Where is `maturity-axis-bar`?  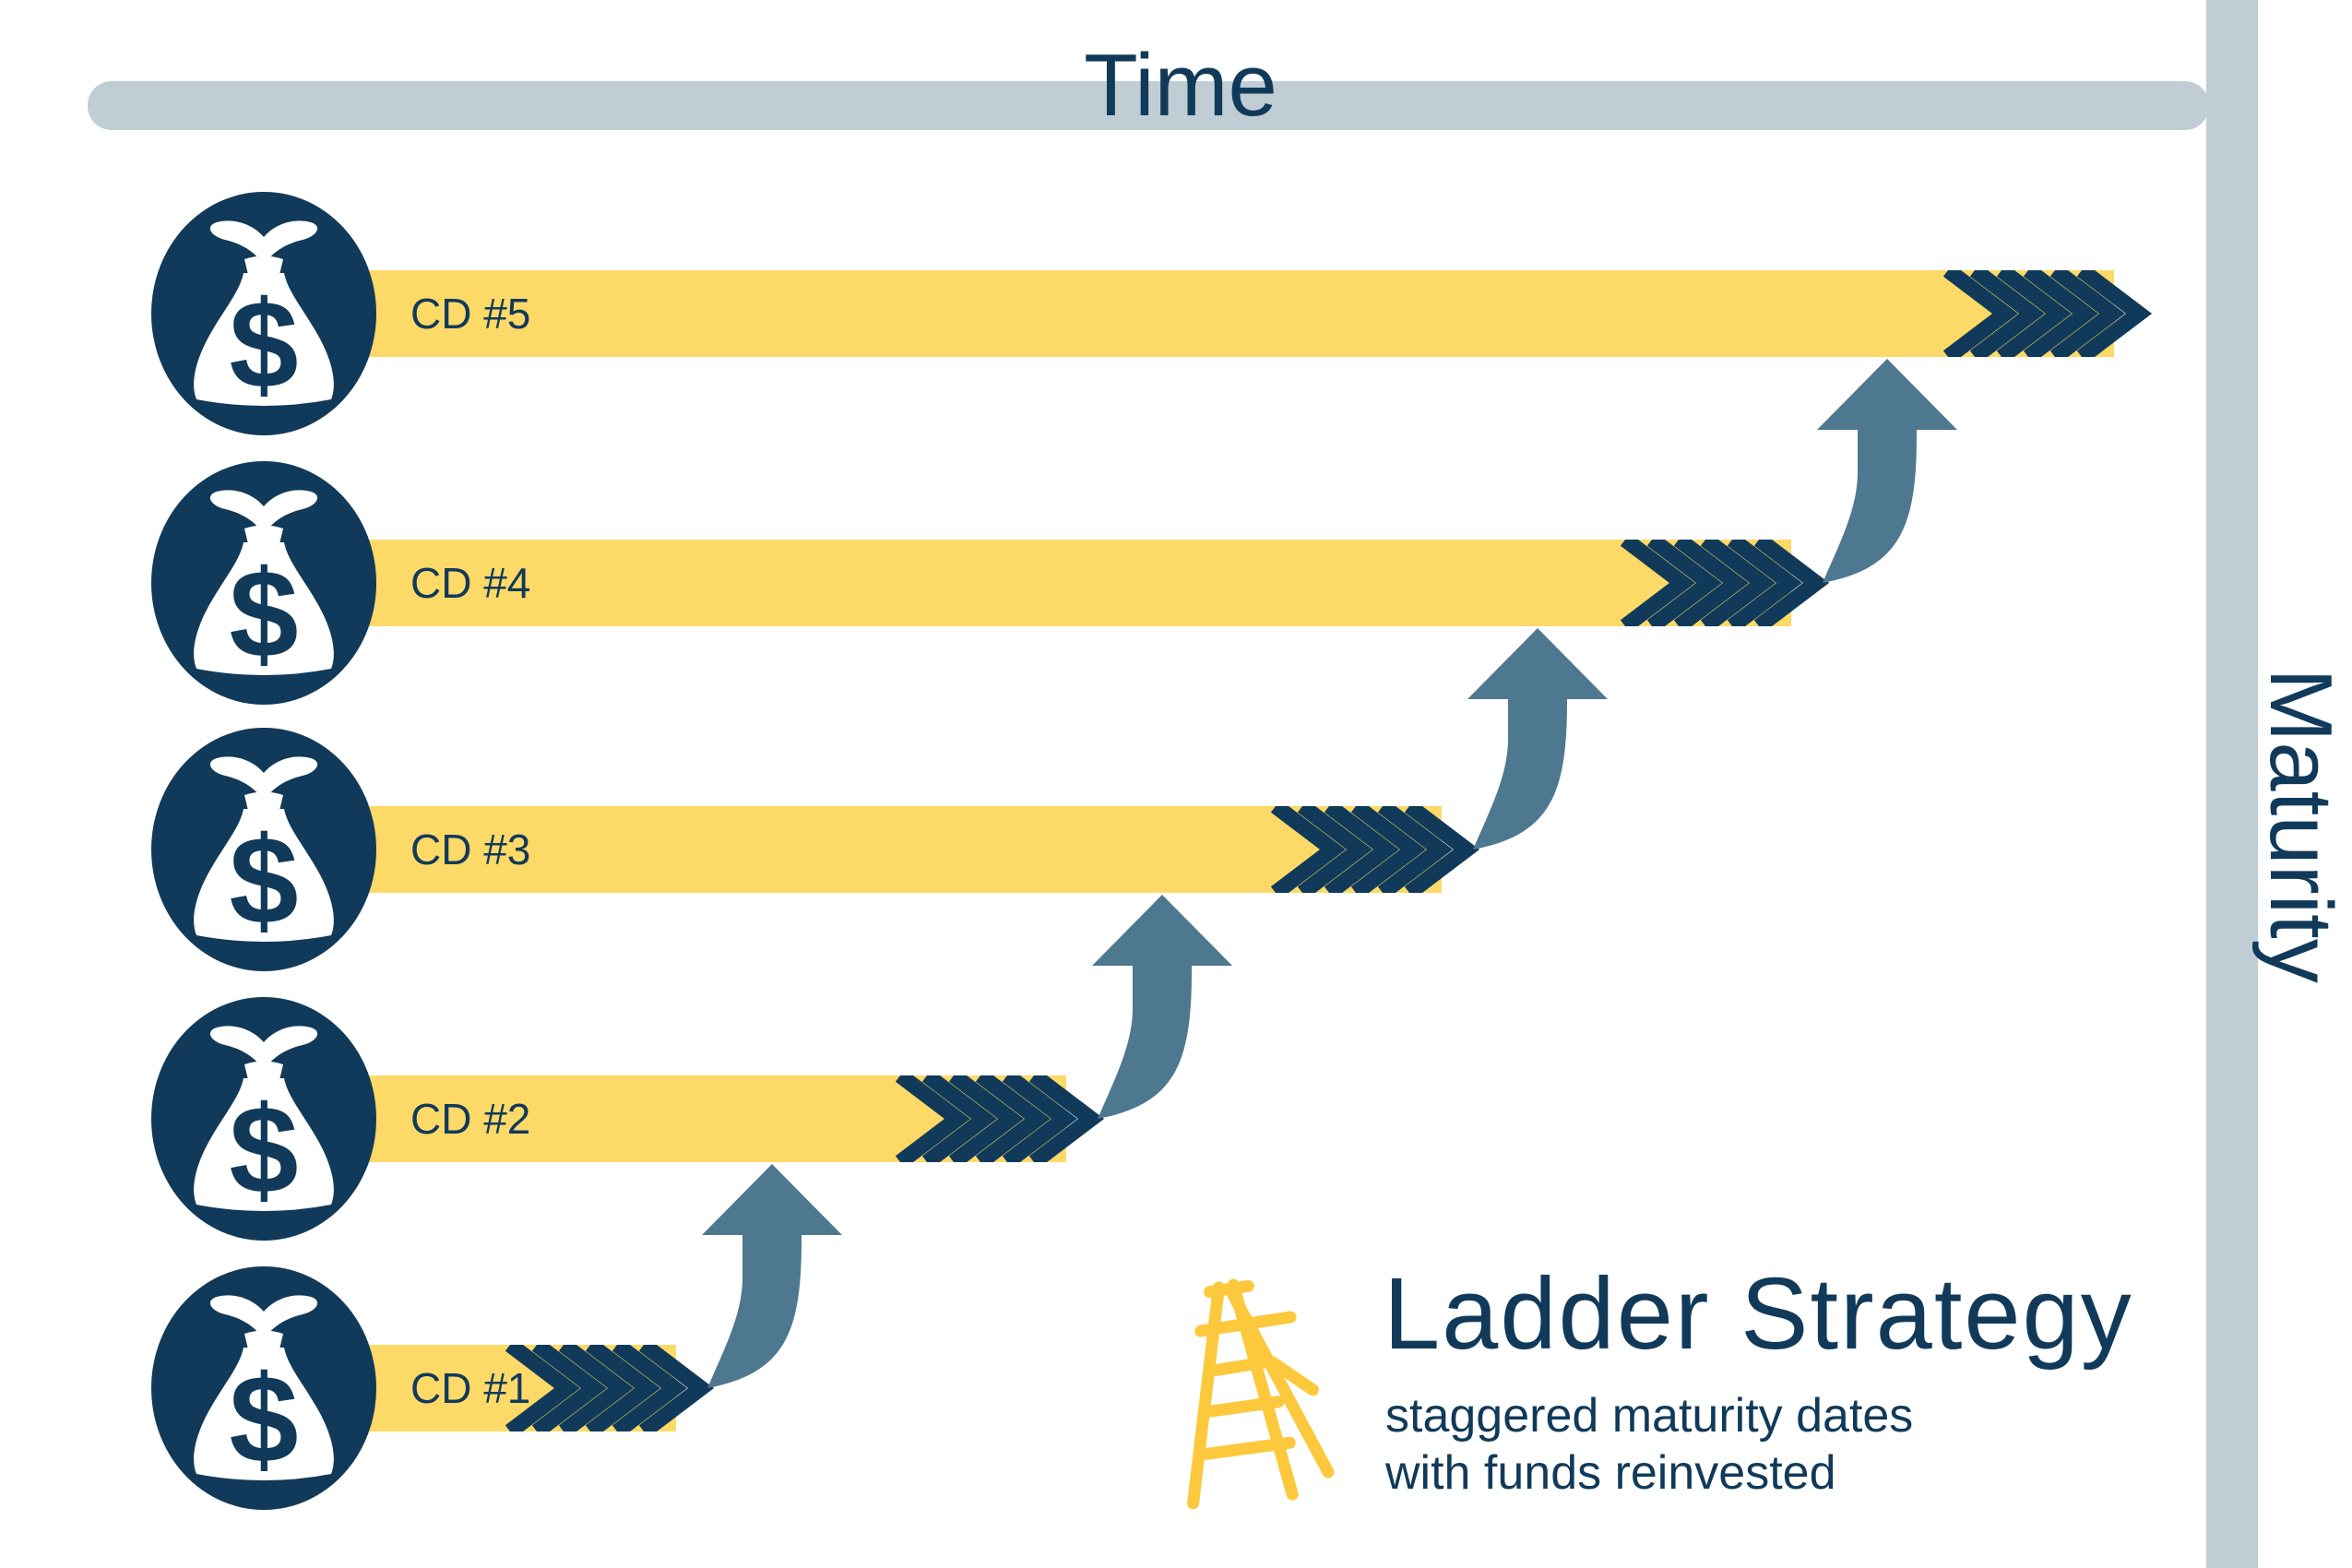
maturity-axis-bar is located at coordinates (2232, 784).